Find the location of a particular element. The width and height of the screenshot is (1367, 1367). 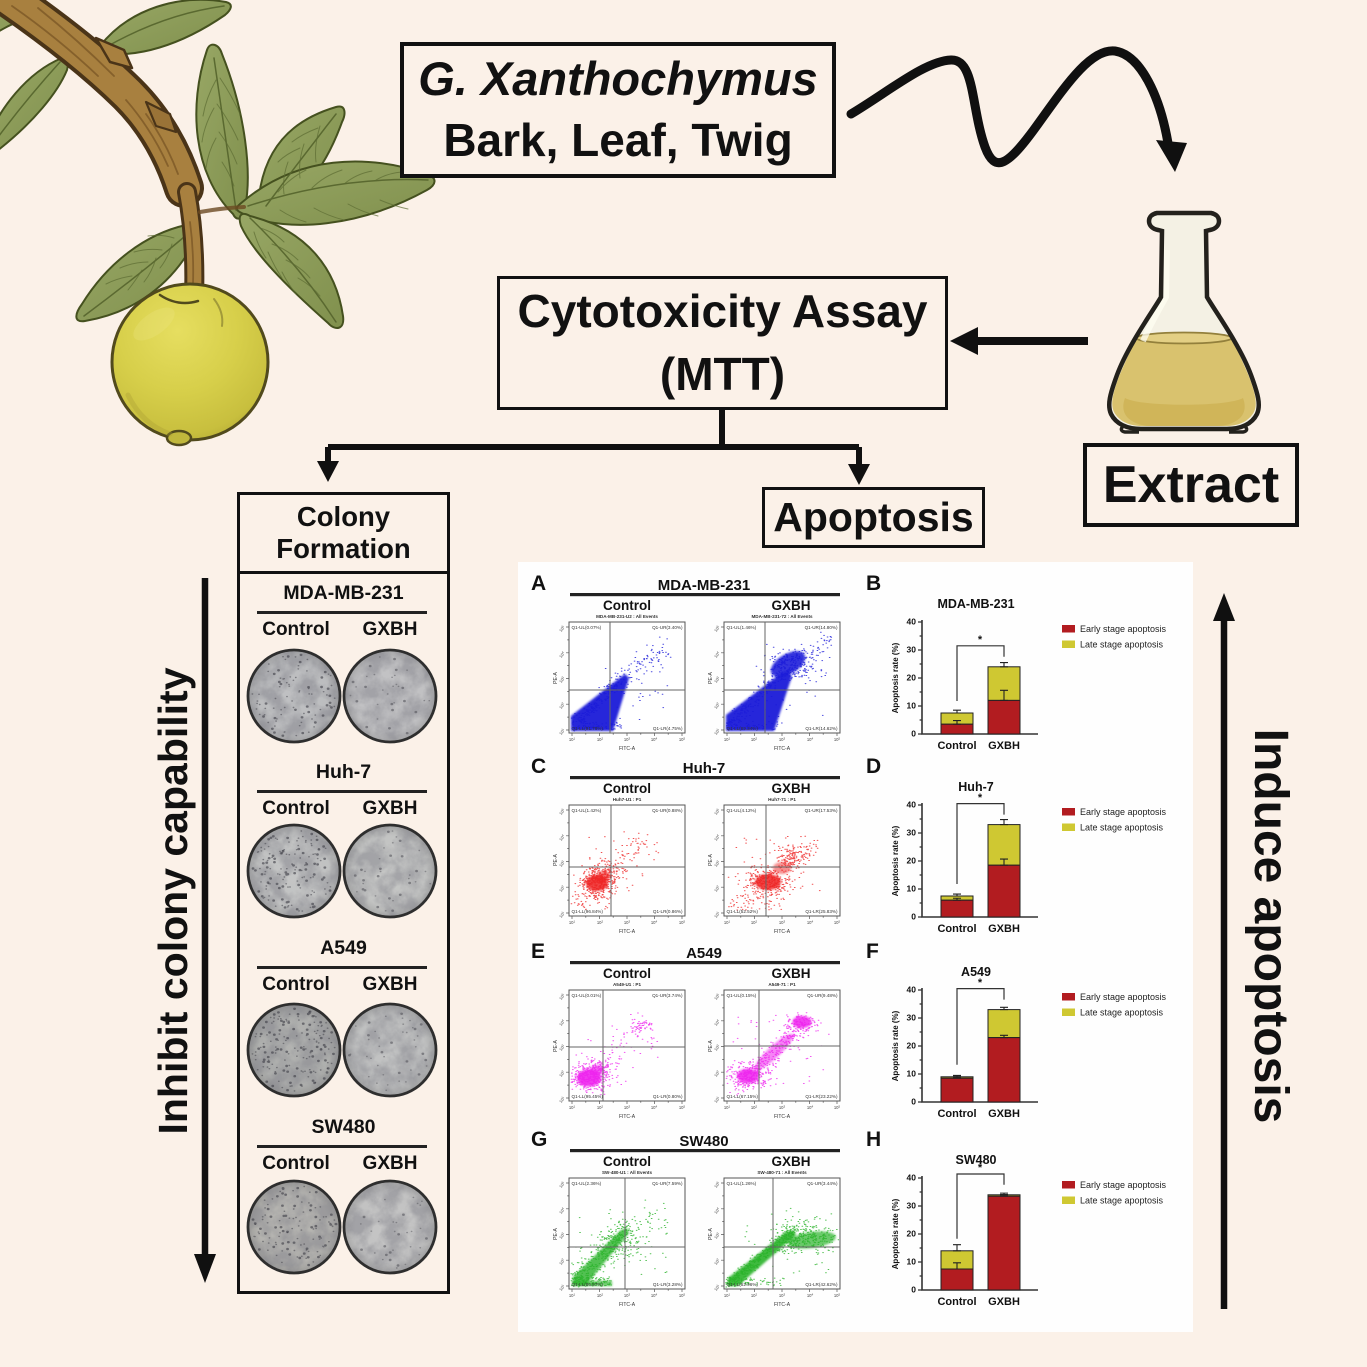

svg-text: H is located at coordinates (873, 1139).